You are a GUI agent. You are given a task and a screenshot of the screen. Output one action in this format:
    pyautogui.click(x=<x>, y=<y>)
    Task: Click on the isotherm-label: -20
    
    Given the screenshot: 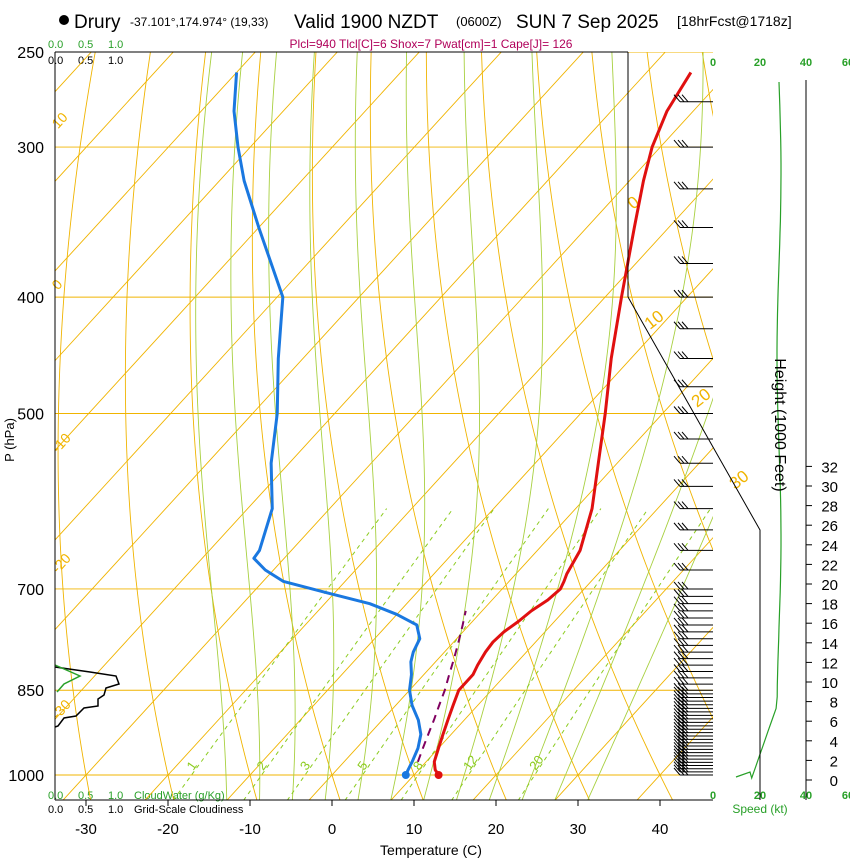 What is the action you would take?
    pyautogui.click(x=61, y=563)
    